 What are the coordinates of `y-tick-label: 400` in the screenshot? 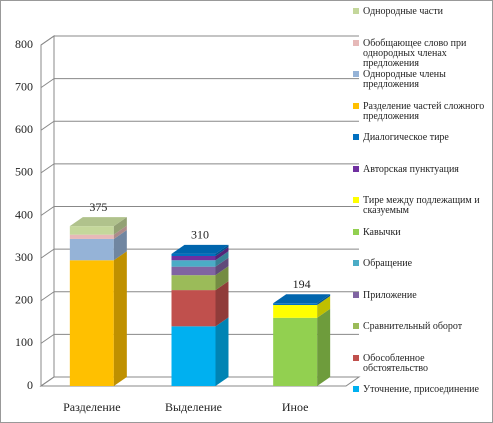 It's located at (24, 214).